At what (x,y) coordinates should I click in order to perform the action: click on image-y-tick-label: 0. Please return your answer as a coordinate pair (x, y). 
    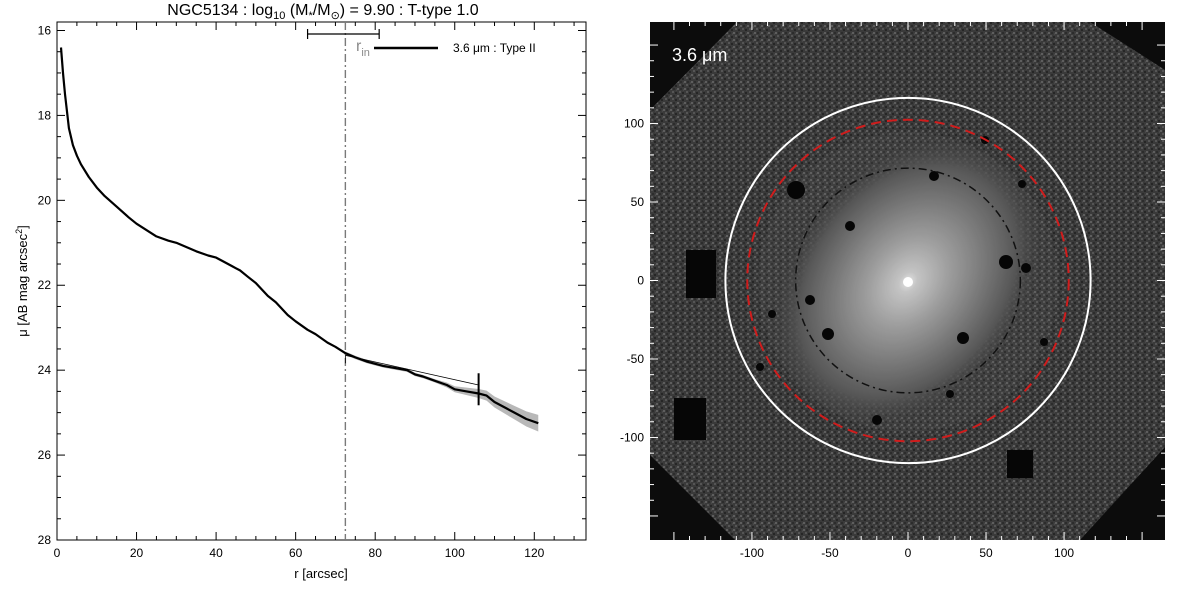
    Looking at the image, I should click on (640, 281).